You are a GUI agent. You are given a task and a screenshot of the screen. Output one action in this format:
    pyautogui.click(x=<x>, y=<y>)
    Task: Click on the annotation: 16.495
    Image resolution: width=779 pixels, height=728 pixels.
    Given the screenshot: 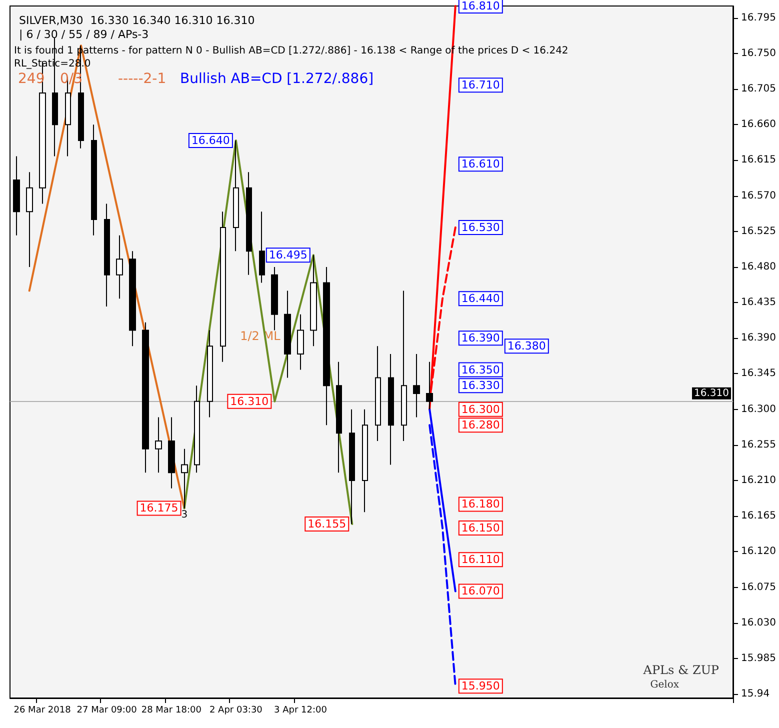 What is the action you would take?
    pyautogui.click(x=288, y=255)
    